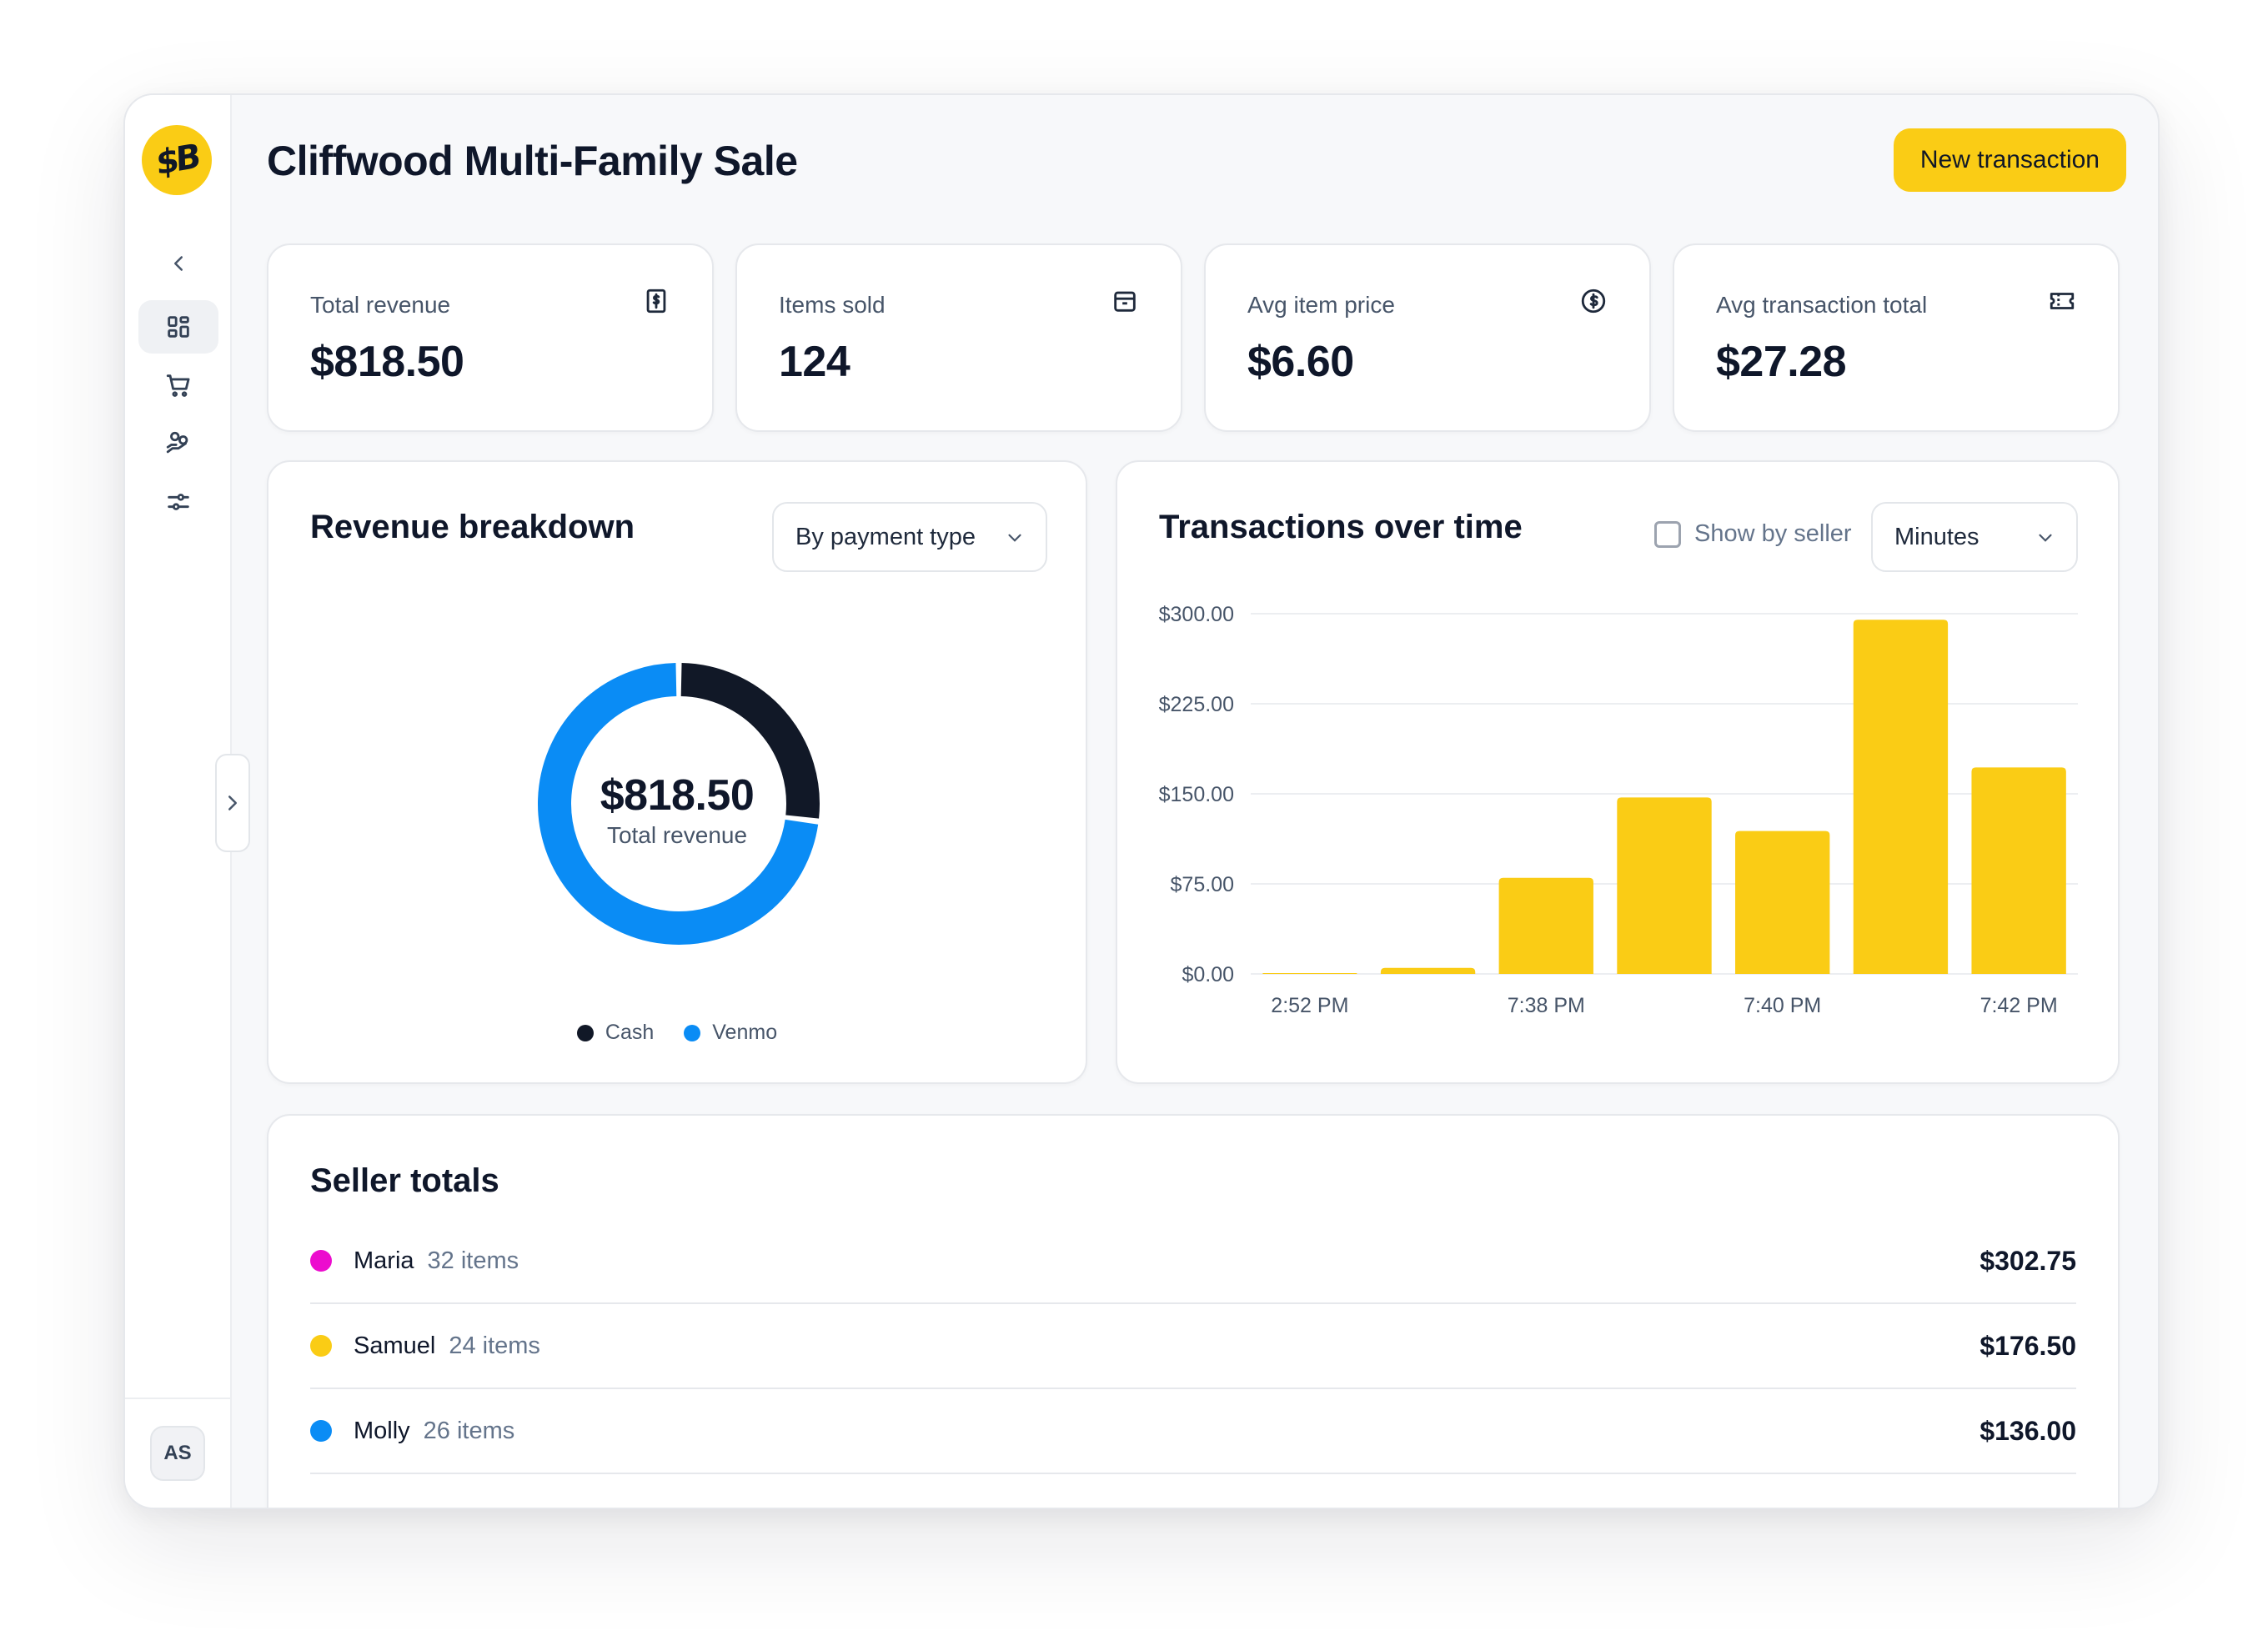 The width and height of the screenshot is (2268, 1651). Describe the element at coordinates (958, 337) in the screenshot. I see `stat-card-items-sold: Items sold 124` at that location.